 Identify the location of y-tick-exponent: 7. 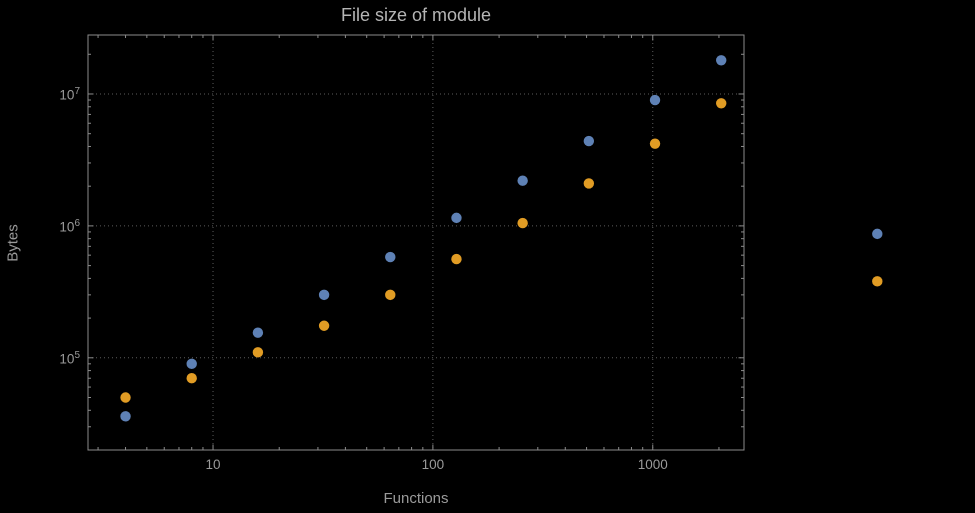
(77, 91).